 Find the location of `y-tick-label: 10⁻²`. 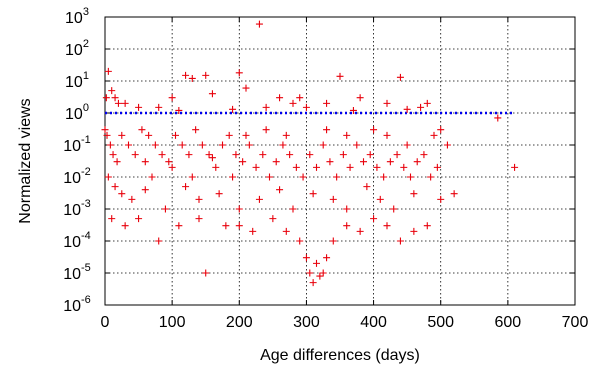

y-tick-label: 10⁻² is located at coordinates (77, 176).